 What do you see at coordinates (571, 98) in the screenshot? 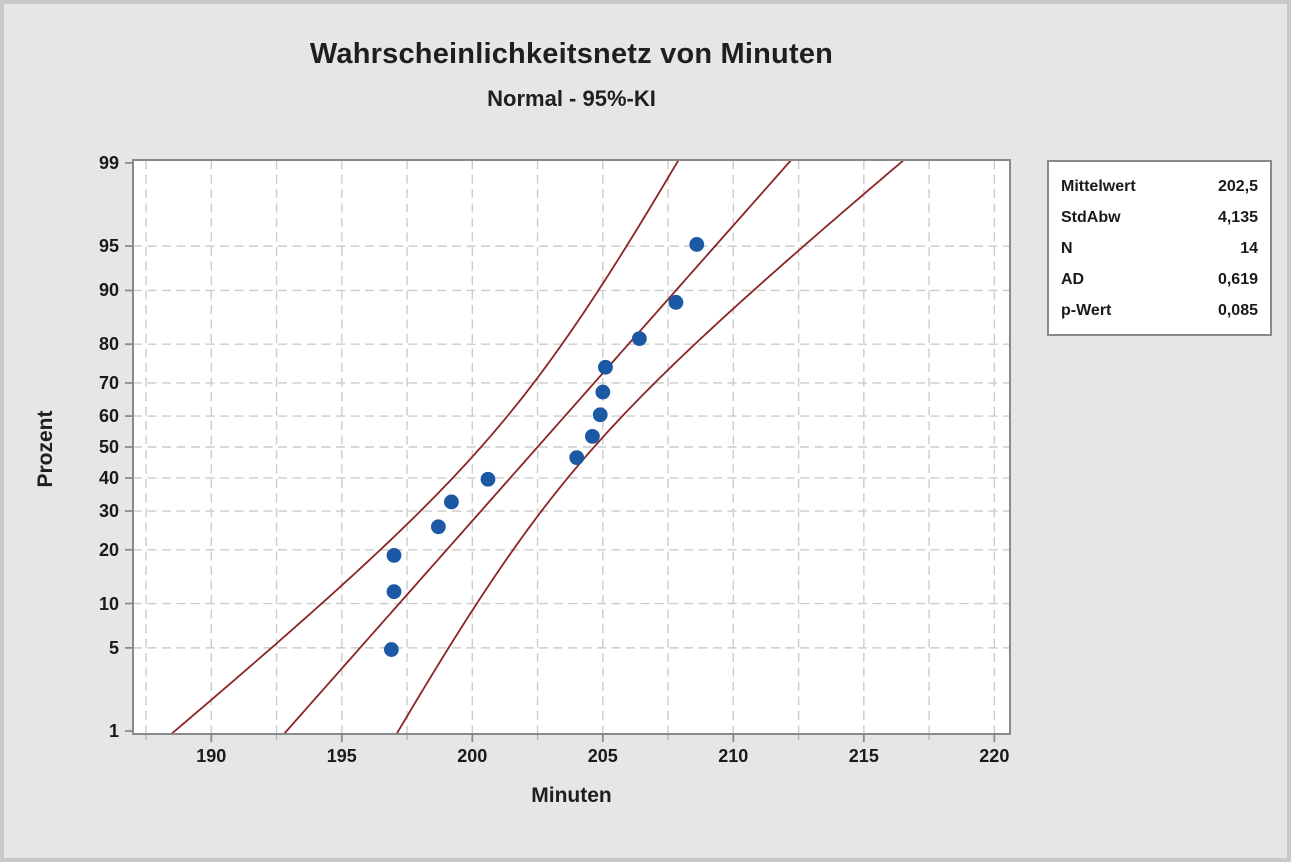
I see `chart-subtitle: Normal - 95%-KI` at bounding box center [571, 98].